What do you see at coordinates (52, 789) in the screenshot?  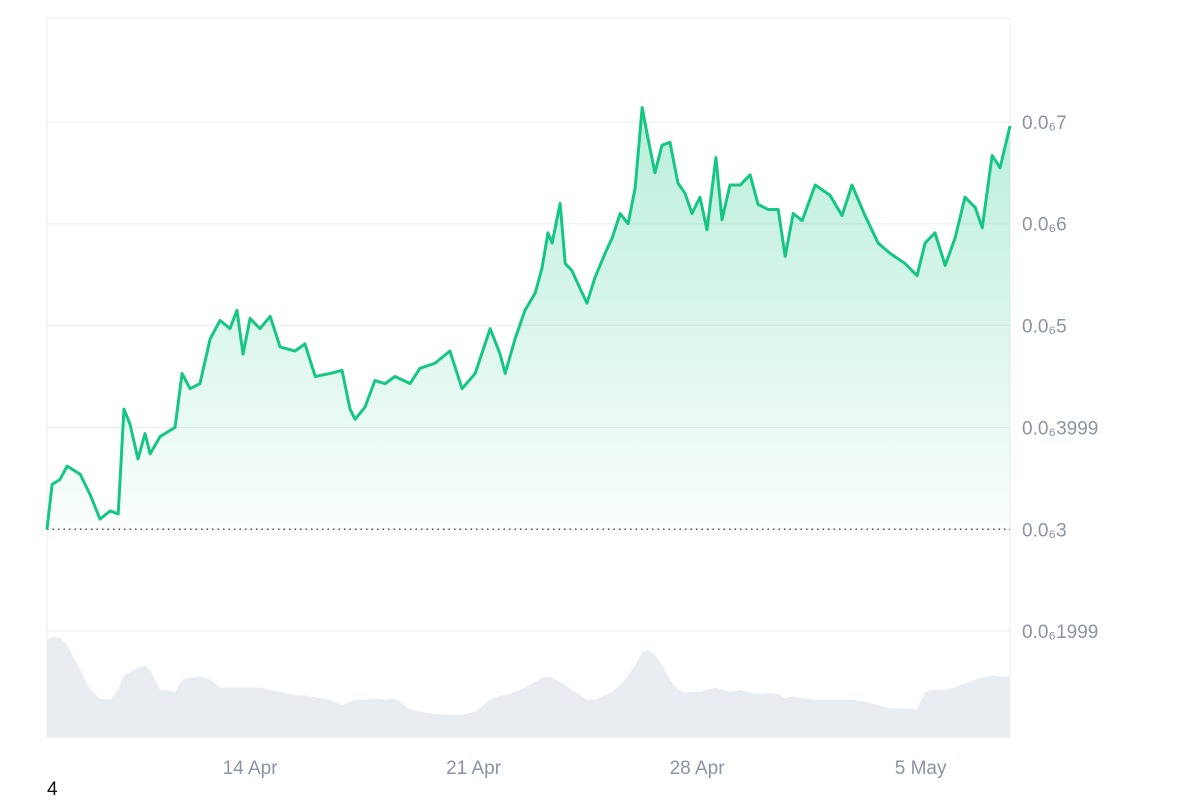 I see `footer-text: 4` at bounding box center [52, 789].